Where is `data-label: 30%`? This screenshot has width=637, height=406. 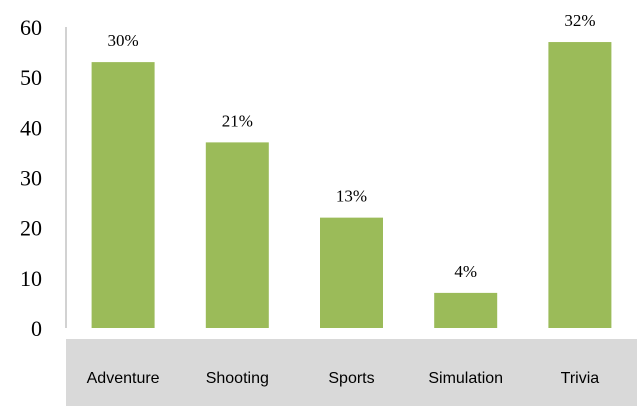 data-label: 30% is located at coordinates (123, 40).